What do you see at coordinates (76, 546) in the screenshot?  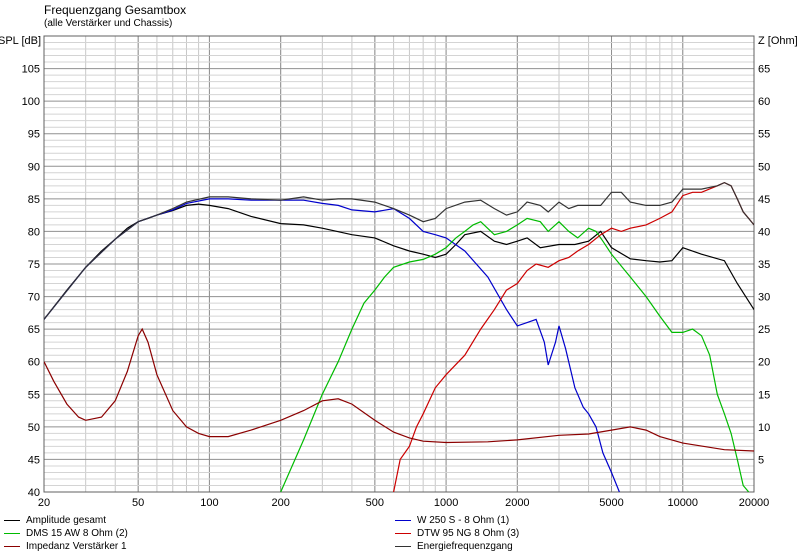 I see `legend-label: Impedanz Verstärker 1` at bounding box center [76, 546].